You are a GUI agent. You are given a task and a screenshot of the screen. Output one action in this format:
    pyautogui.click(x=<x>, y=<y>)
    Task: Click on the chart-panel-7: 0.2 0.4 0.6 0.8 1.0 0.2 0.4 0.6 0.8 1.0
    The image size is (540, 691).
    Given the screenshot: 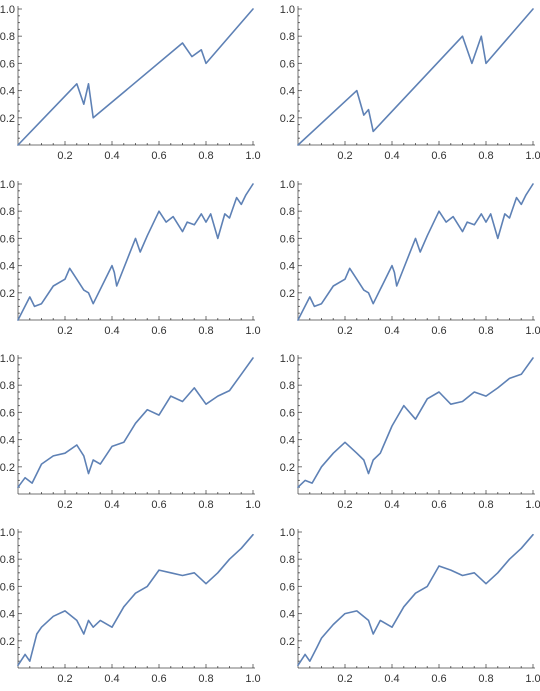 What is the action you would take?
    pyautogui.click(x=130, y=606)
    